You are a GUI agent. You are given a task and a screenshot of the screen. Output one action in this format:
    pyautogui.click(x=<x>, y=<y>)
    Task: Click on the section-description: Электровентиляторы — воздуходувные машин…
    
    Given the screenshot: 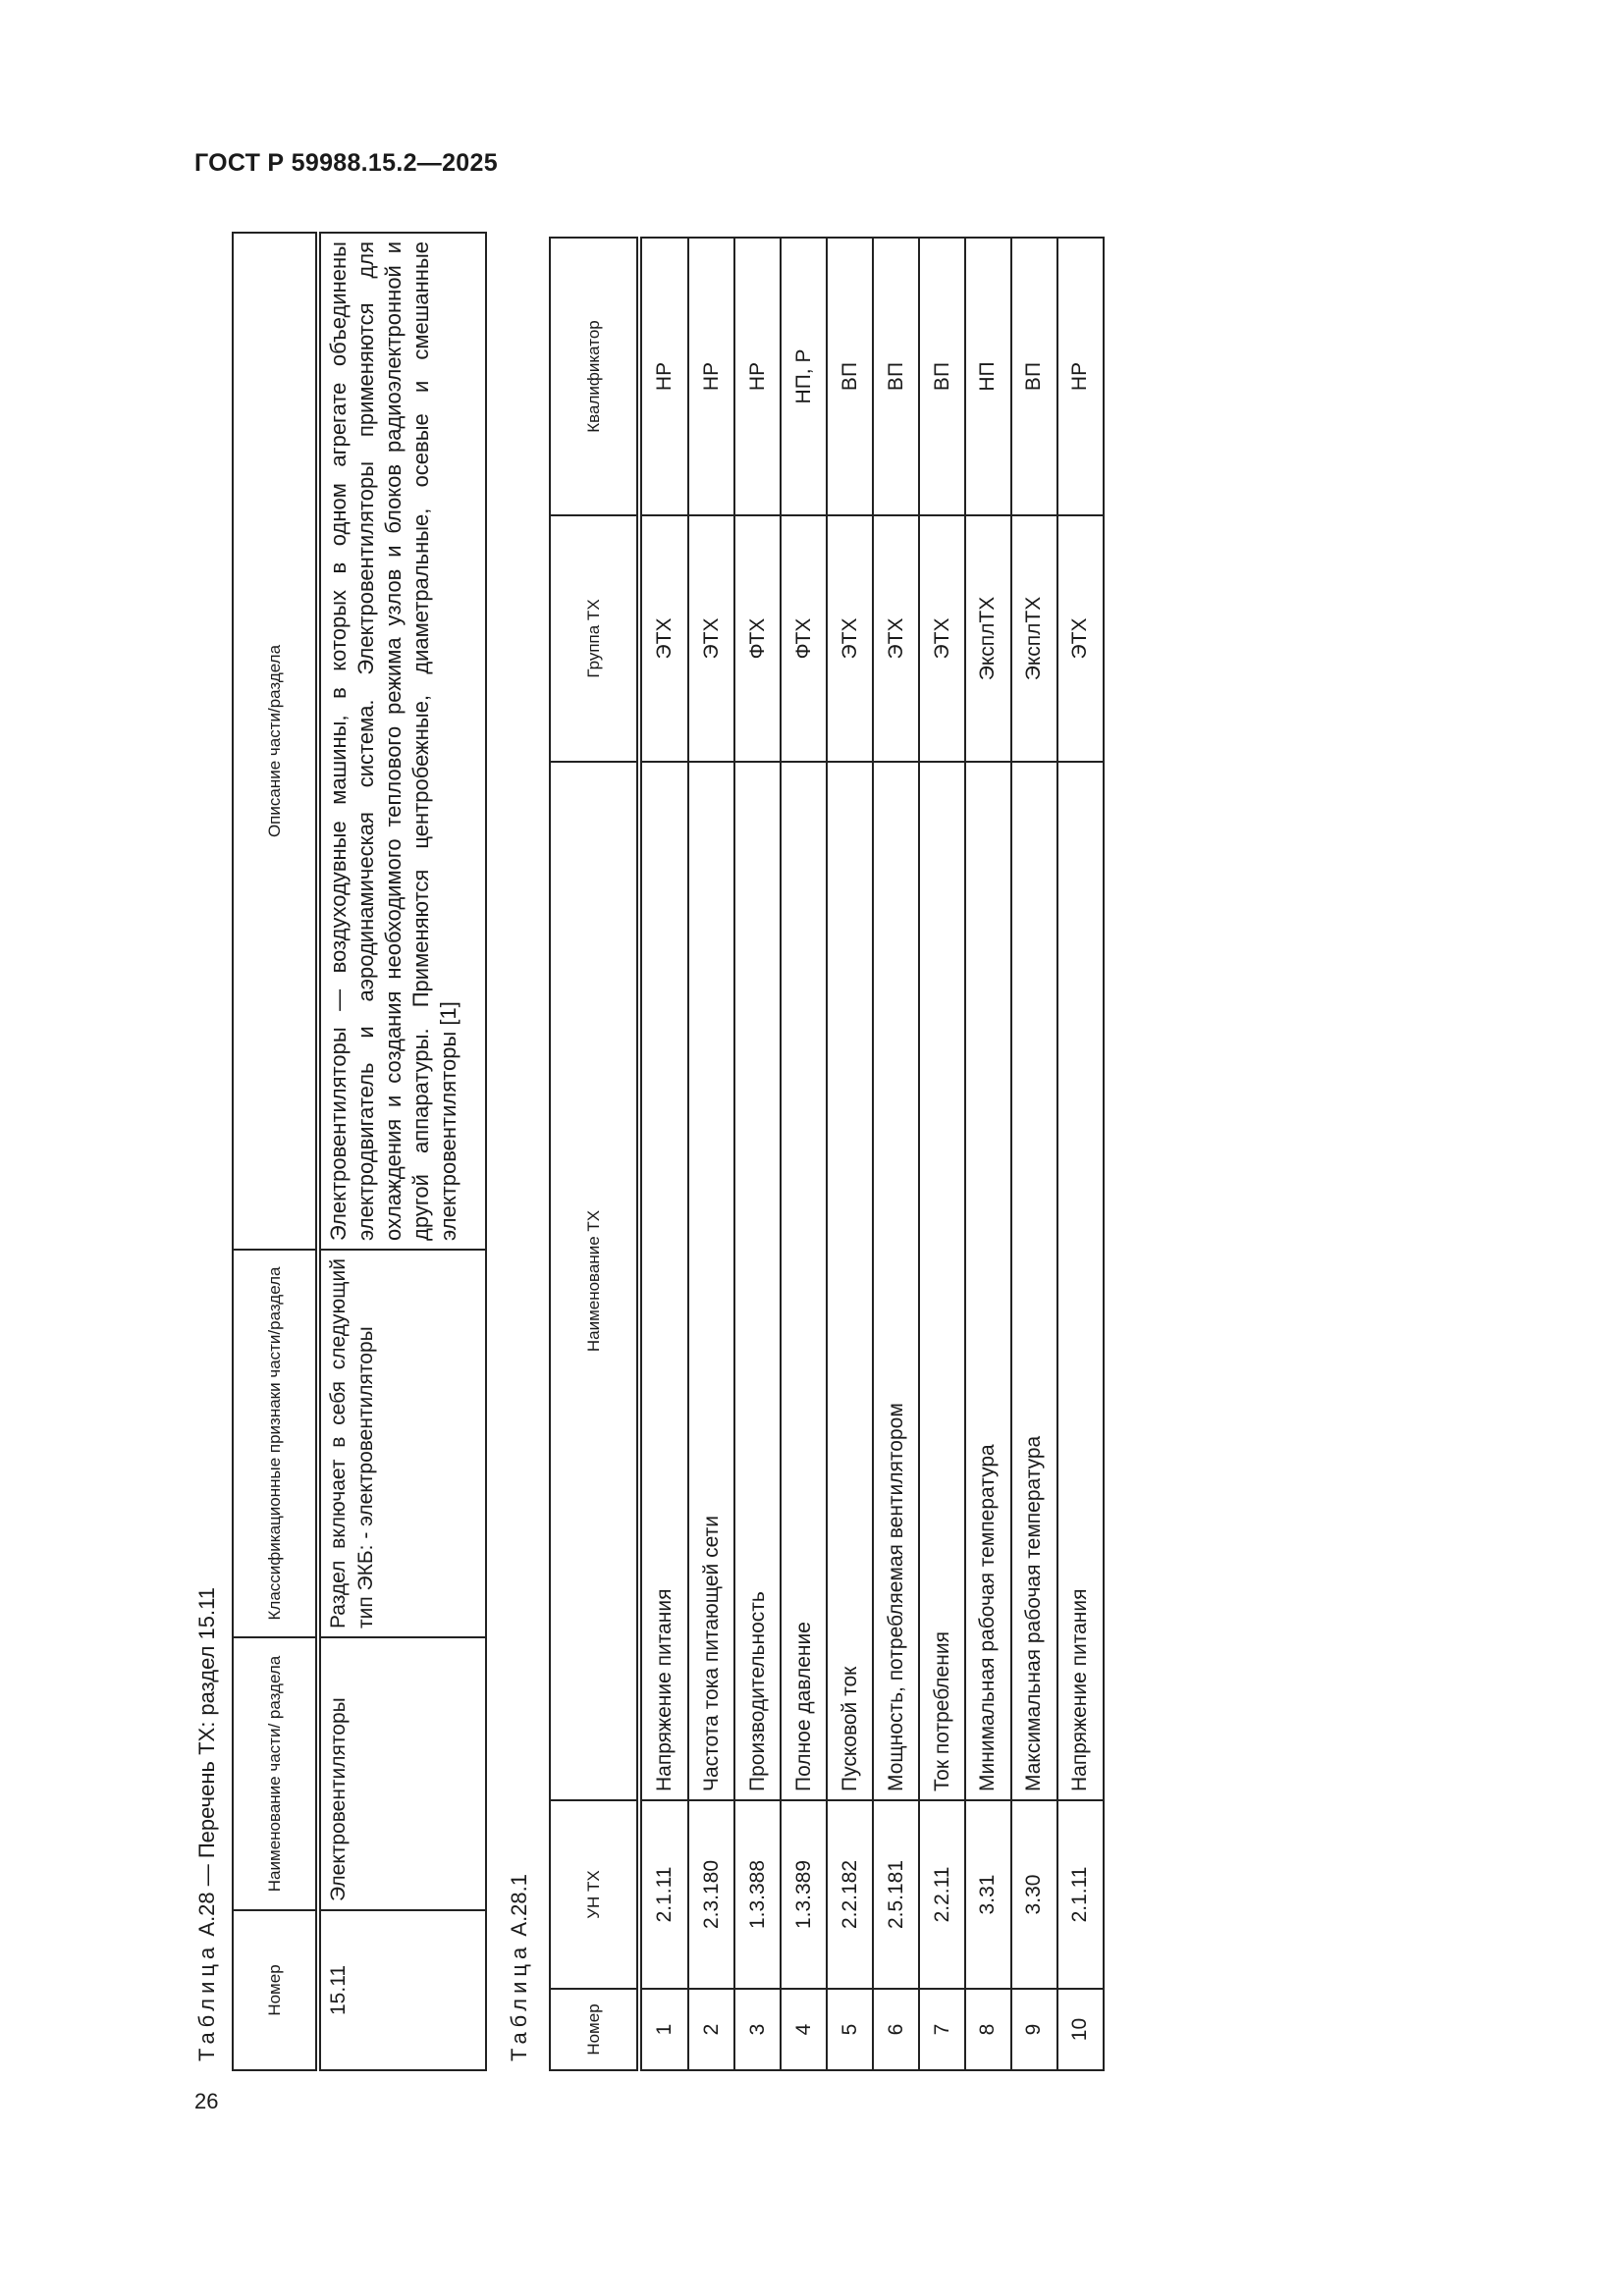 What is the action you would take?
    pyautogui.click(x=402, y=741)
    